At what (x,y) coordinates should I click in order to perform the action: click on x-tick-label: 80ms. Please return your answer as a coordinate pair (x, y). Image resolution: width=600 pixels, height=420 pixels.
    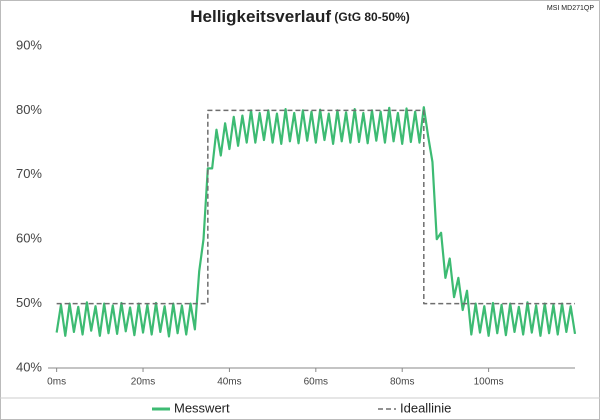
    Looking at the image, I should click on (402, 382).